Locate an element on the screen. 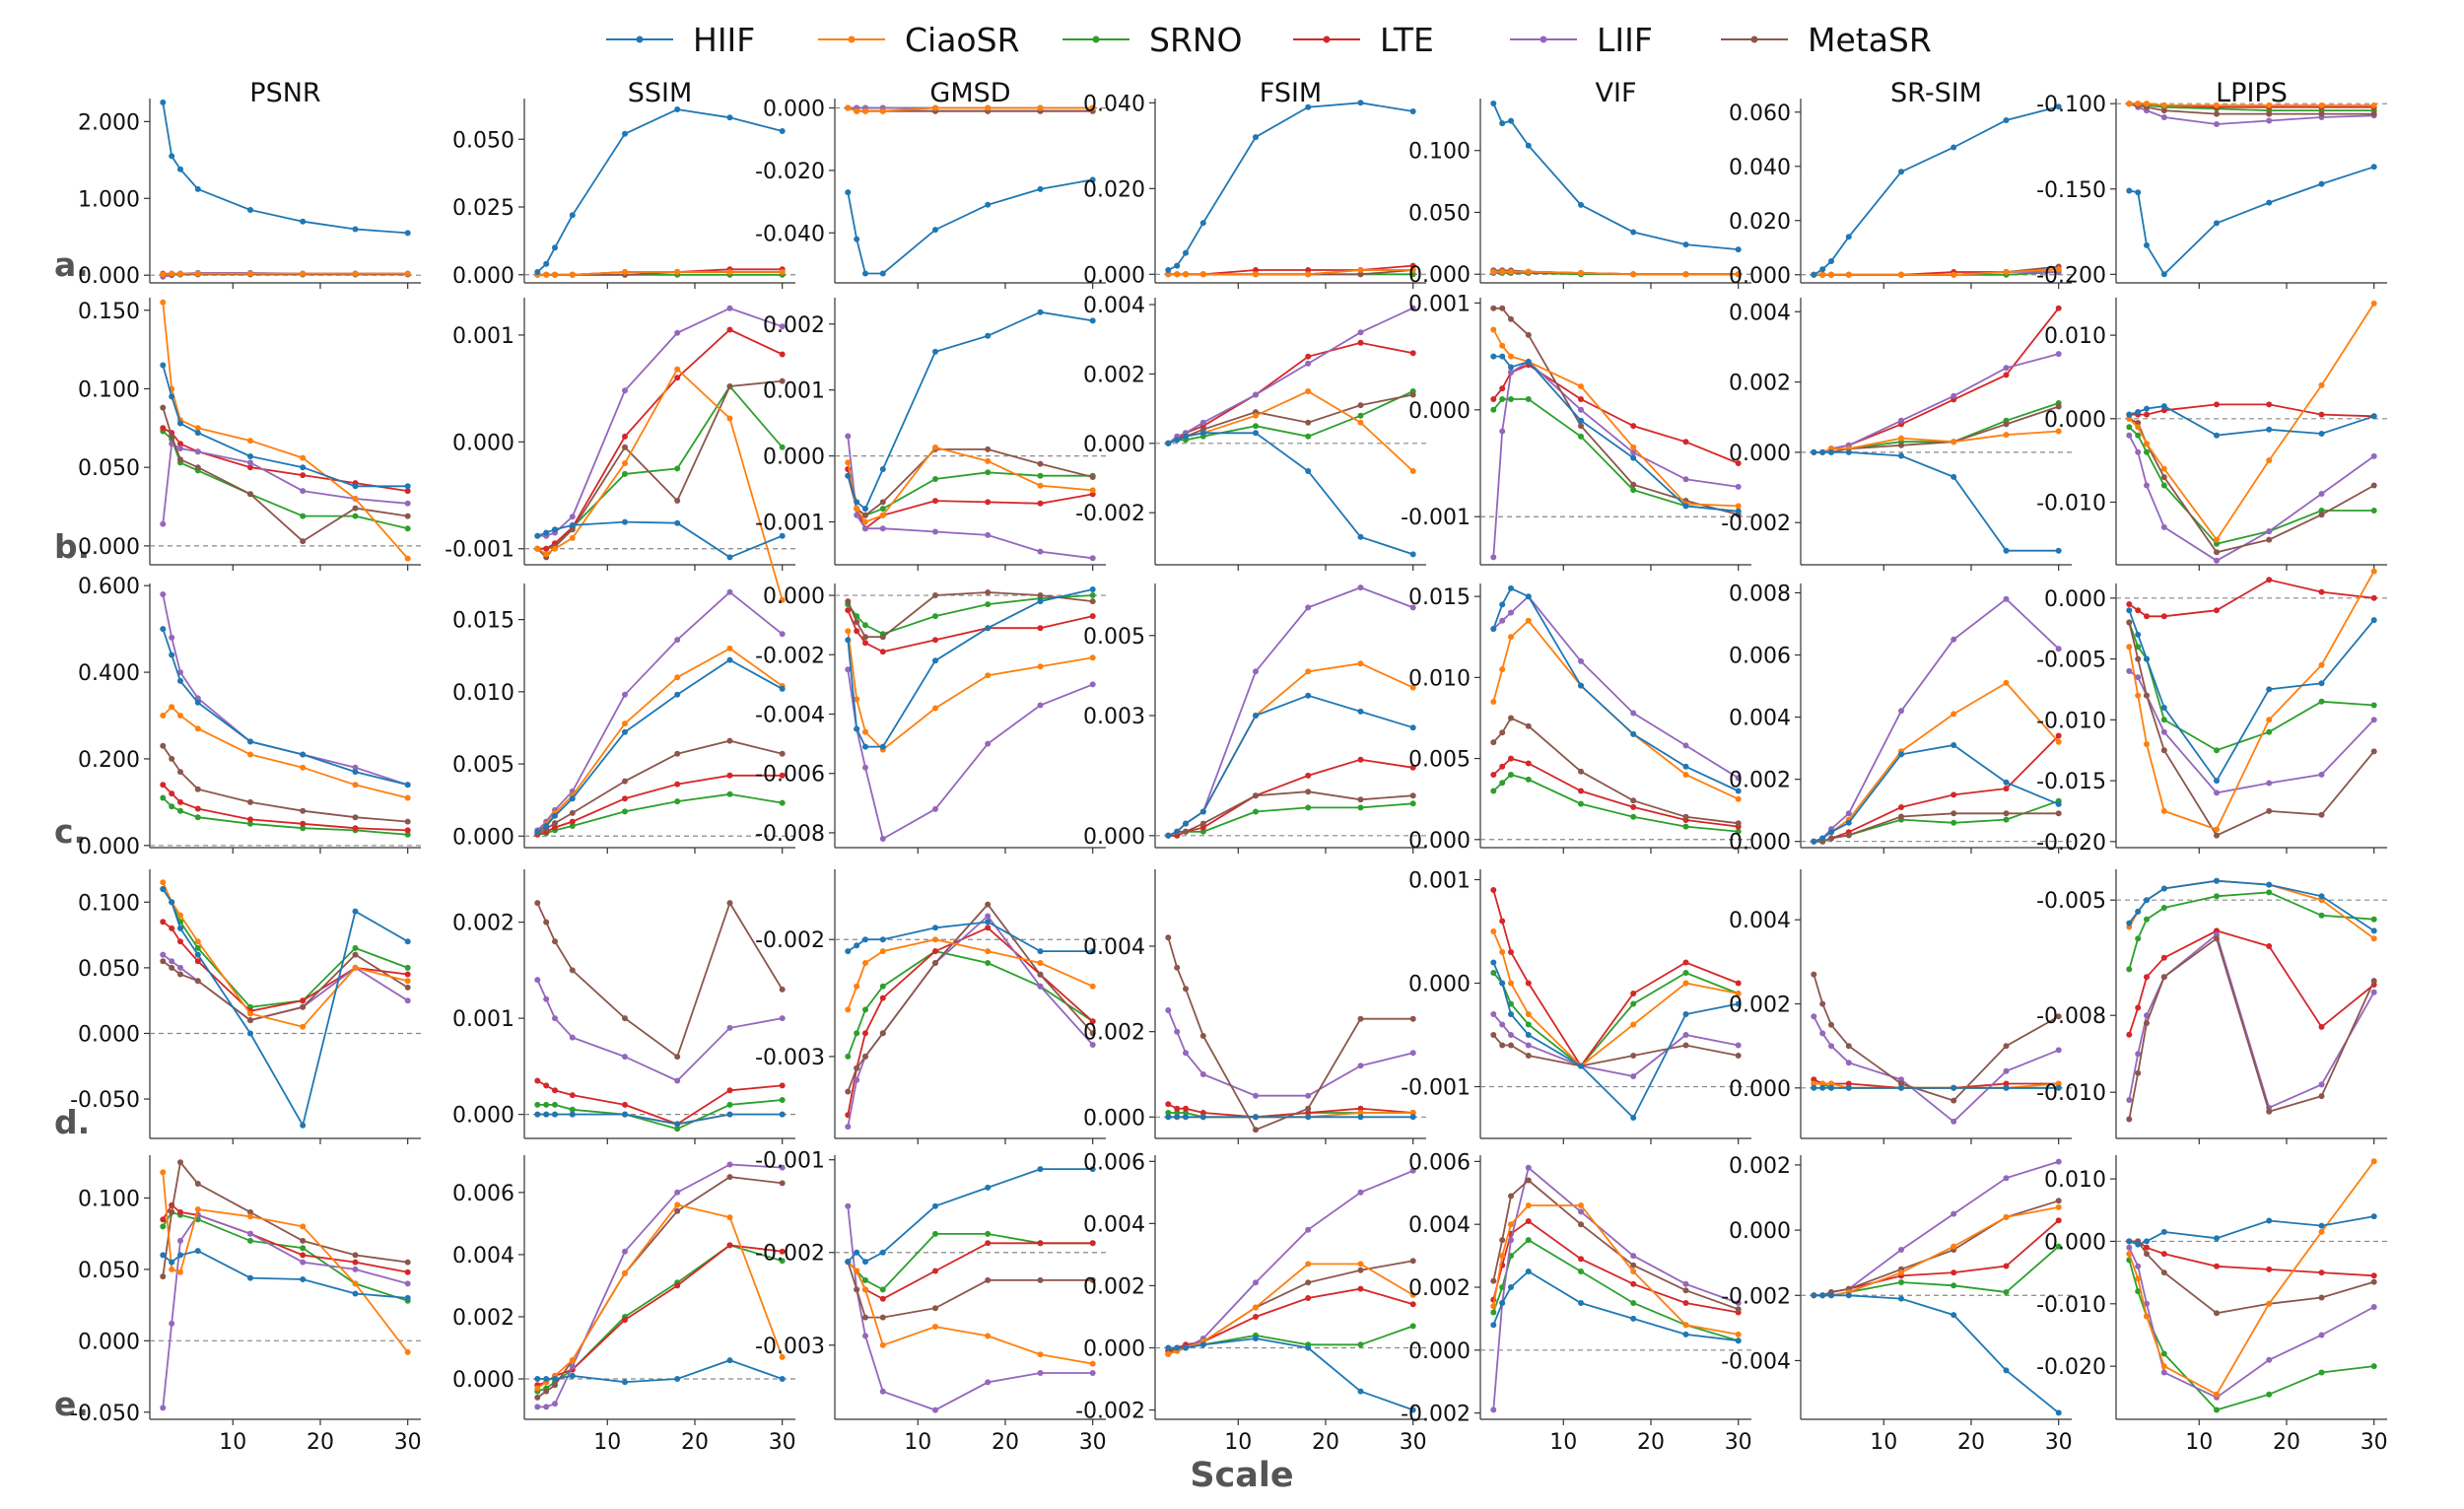 The height and width of the screenshot is (1509, 2464). series-hiif is located at coordinates (1936, 1354).